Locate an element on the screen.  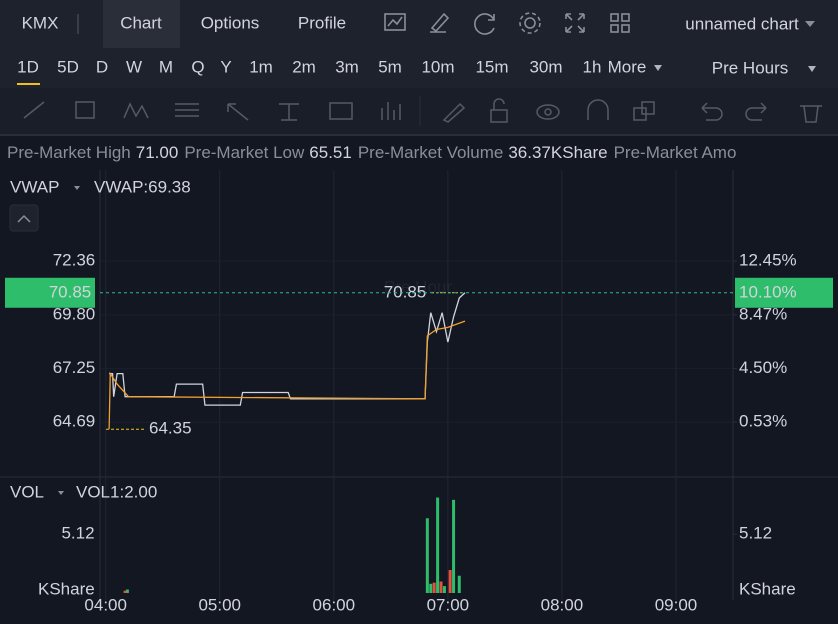
period-bar is located at coordinates (419, 68).